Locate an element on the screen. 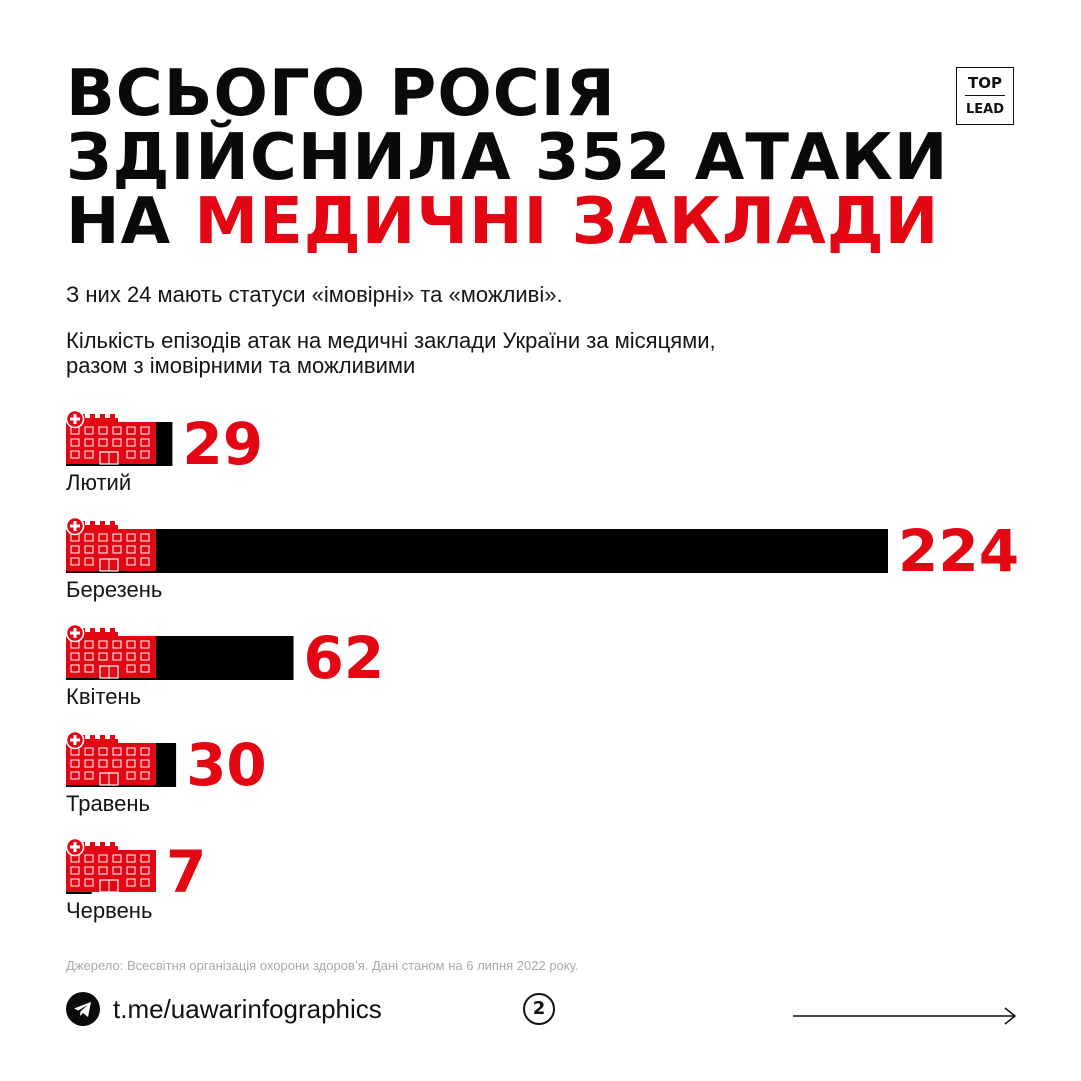 Image resolution: width=1081 pixels, height=1081 pixels. arrow-right-icon is located at coordinates (905, 1016).